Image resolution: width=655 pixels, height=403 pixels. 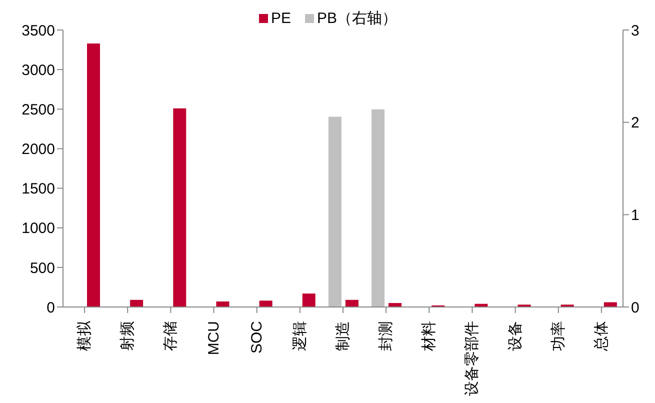 What do you see at coordinates (386, 336) in the screenshot?
I see `x-tick-label: 封测` at bounding box center [386, 336].